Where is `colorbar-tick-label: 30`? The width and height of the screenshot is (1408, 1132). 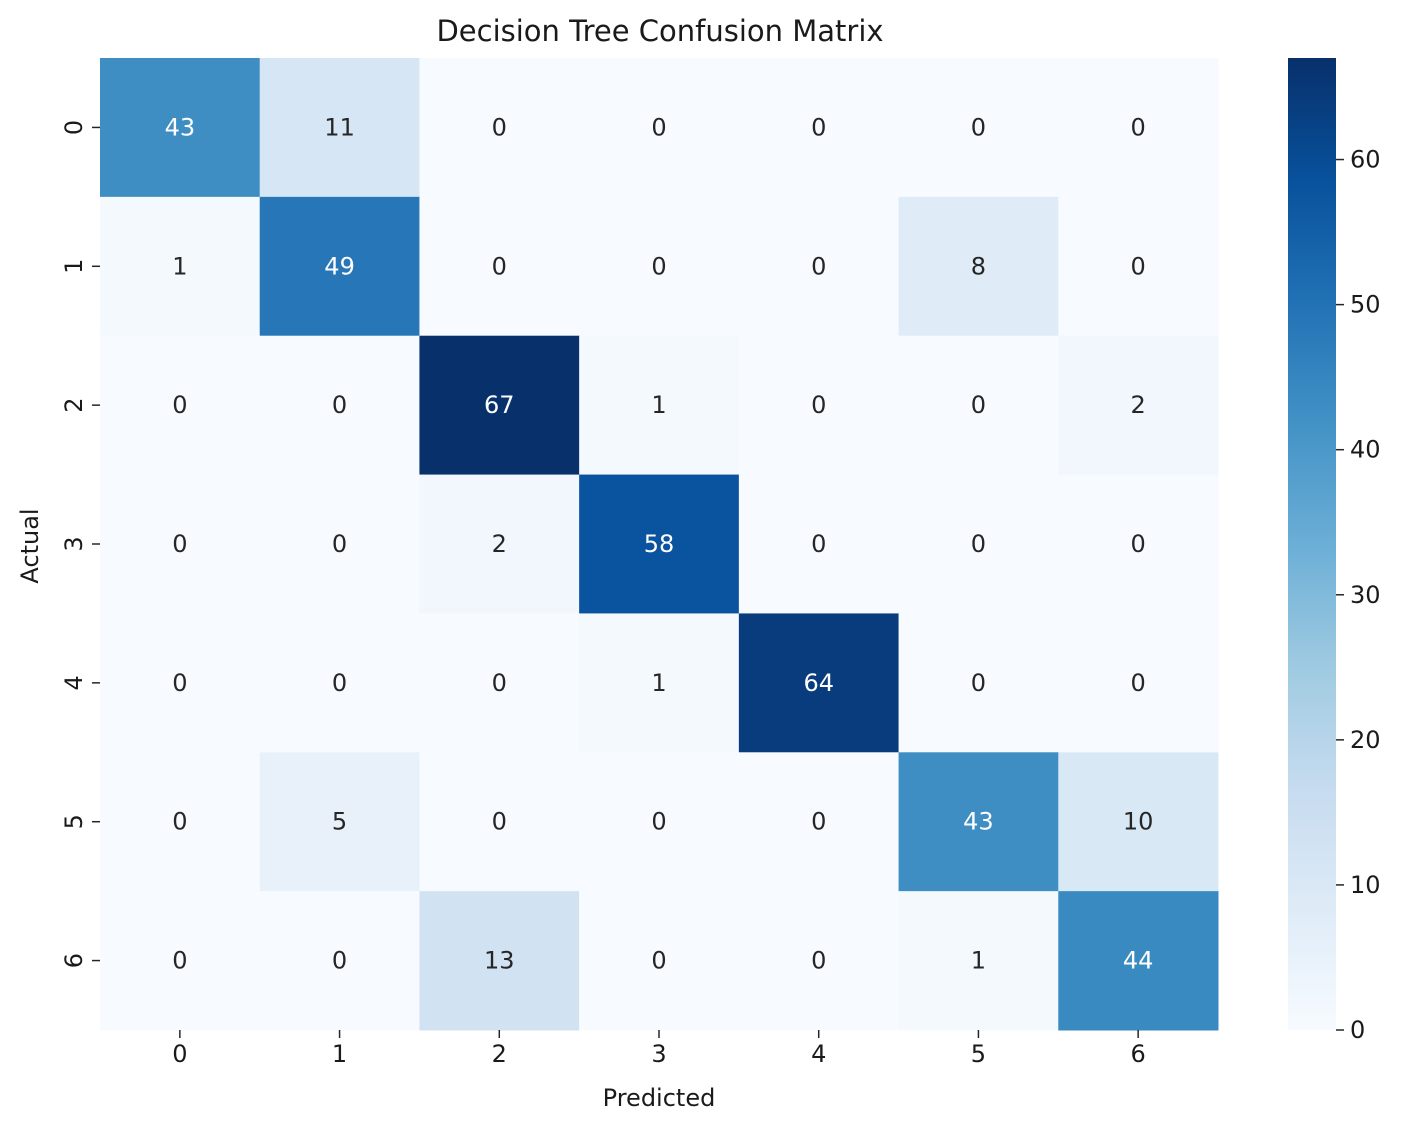
colorbar-tick-label: 30 is located at coordinates (1365, 595).